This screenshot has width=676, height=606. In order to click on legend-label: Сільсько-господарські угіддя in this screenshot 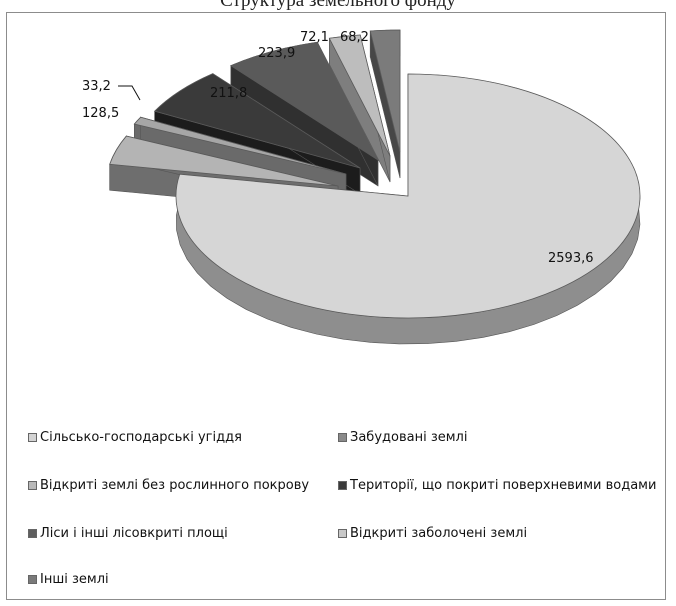, I will do `click(141, 437)`.